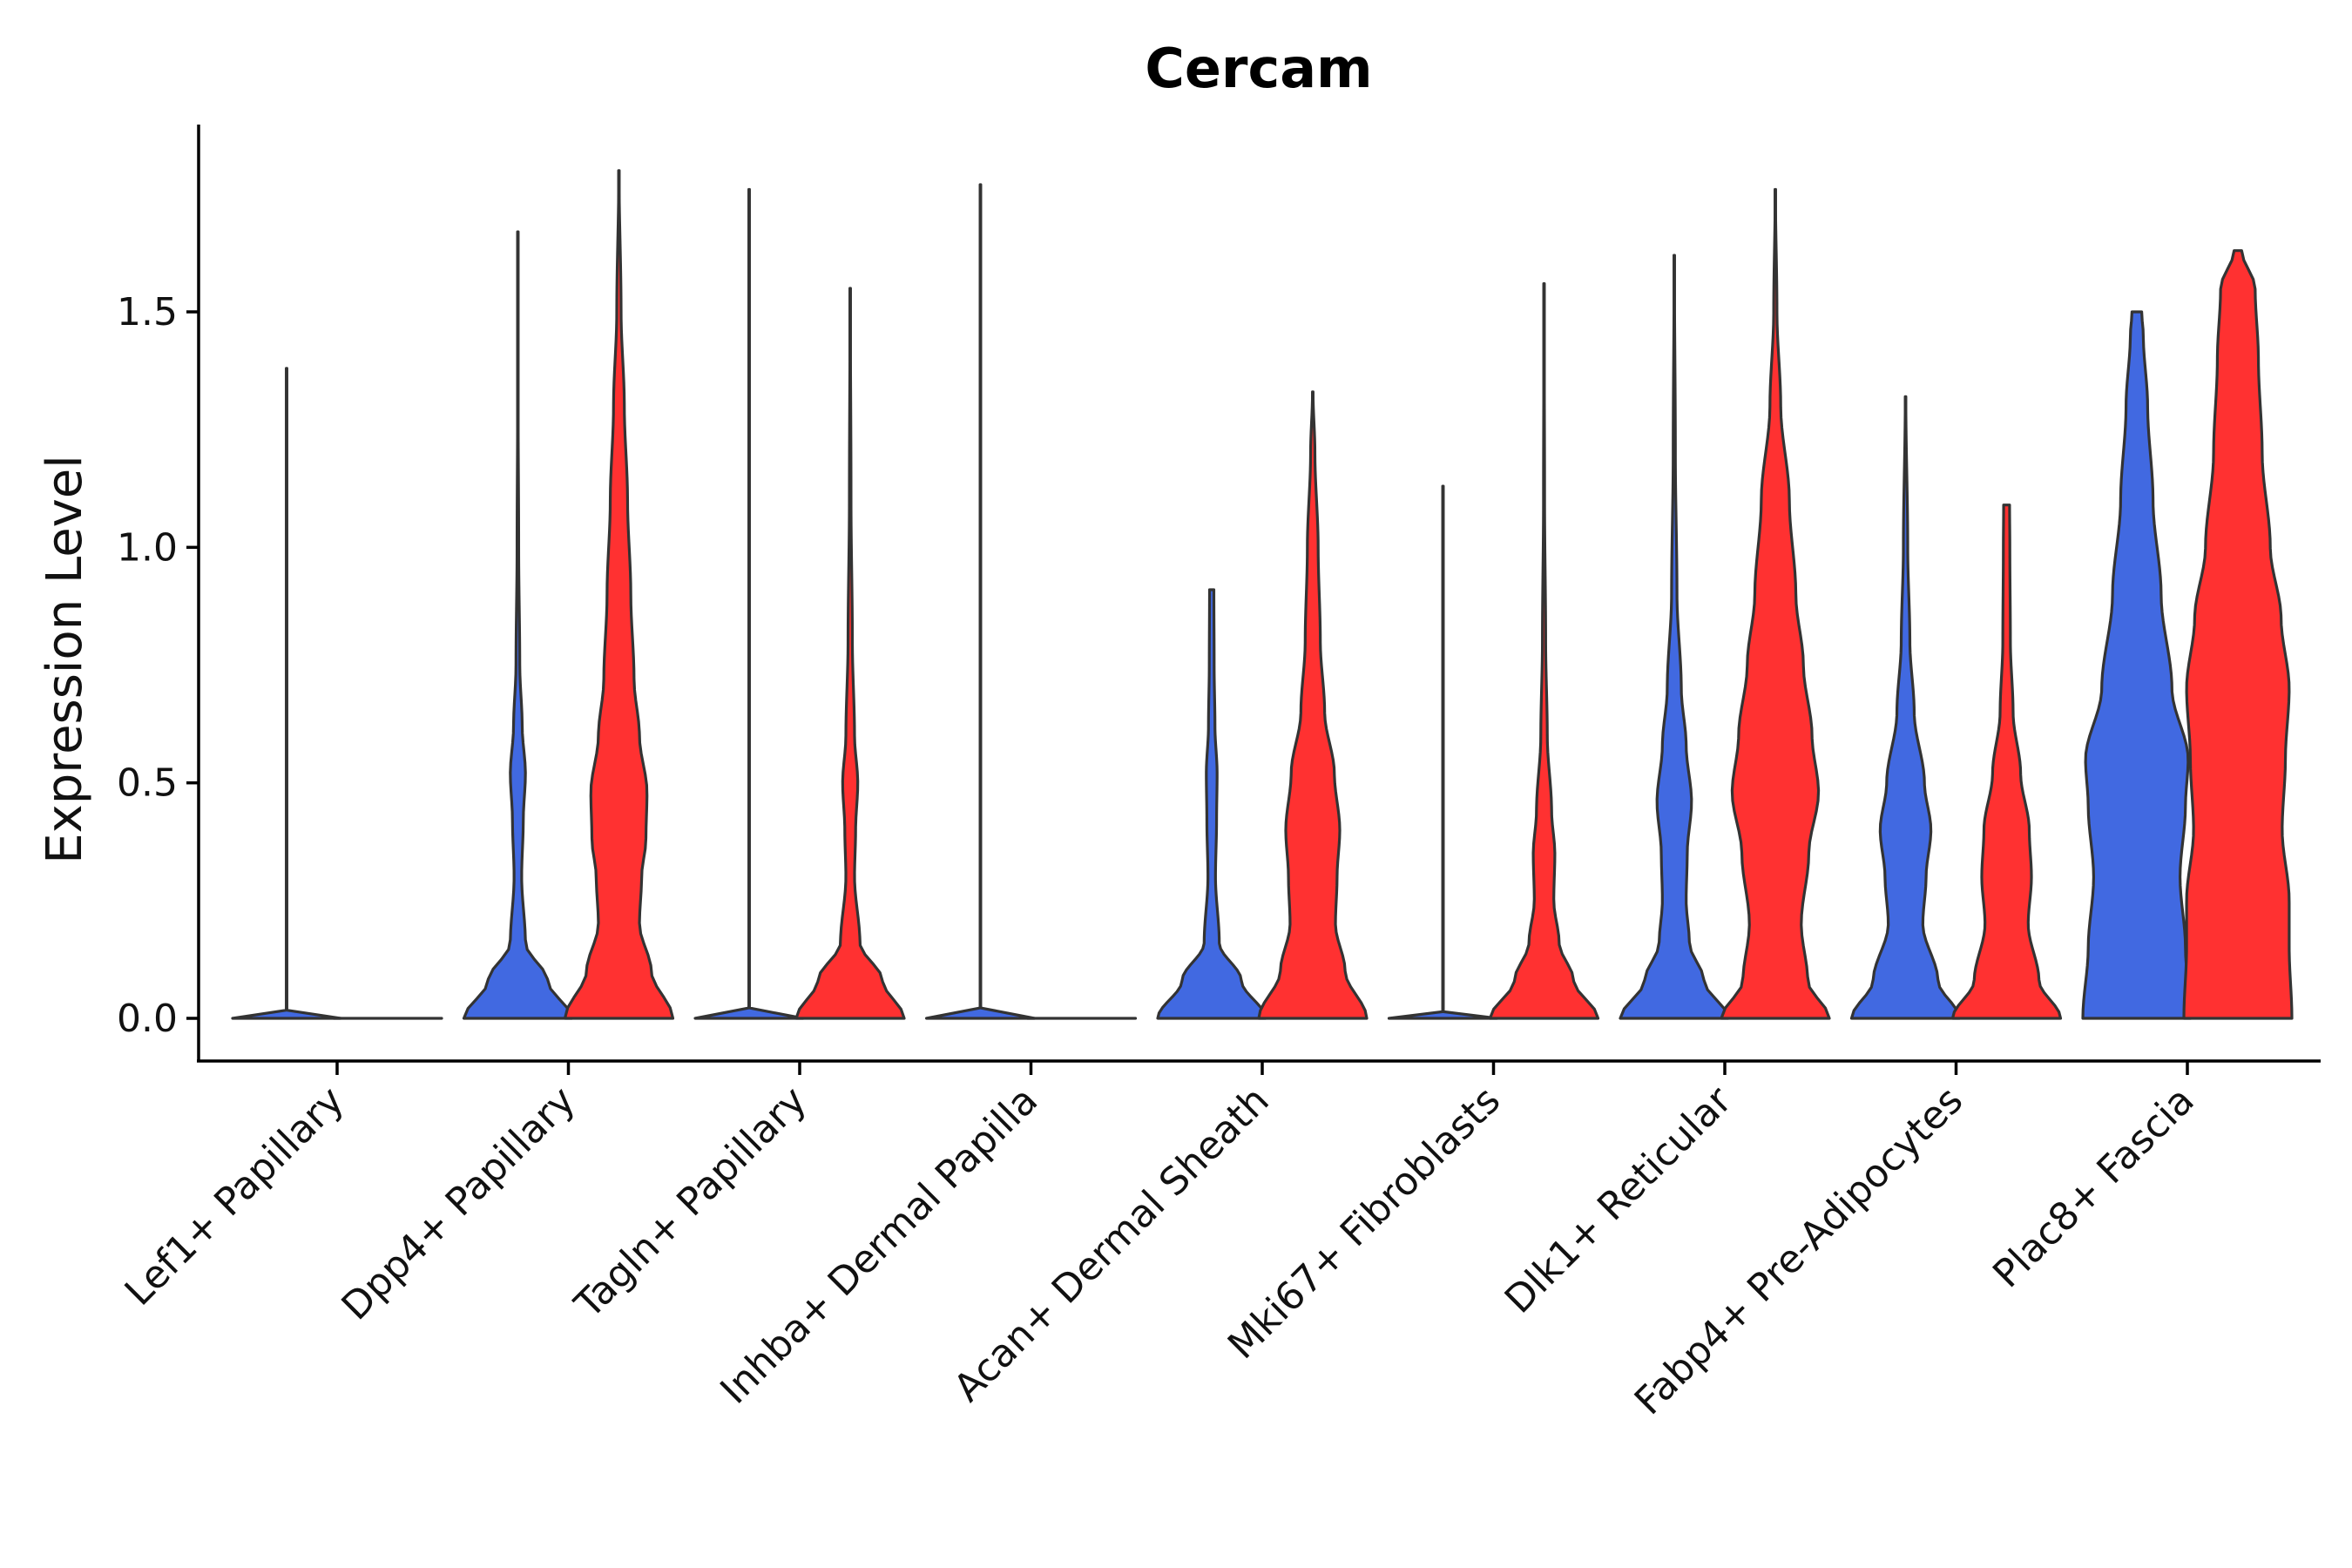 The width and height of the screenshot is (2352, 1568). Describe the element at coordinates (2093, 1187) in the screenshot. I see `x-tick-label: Plac8+ Fascia` at that location.